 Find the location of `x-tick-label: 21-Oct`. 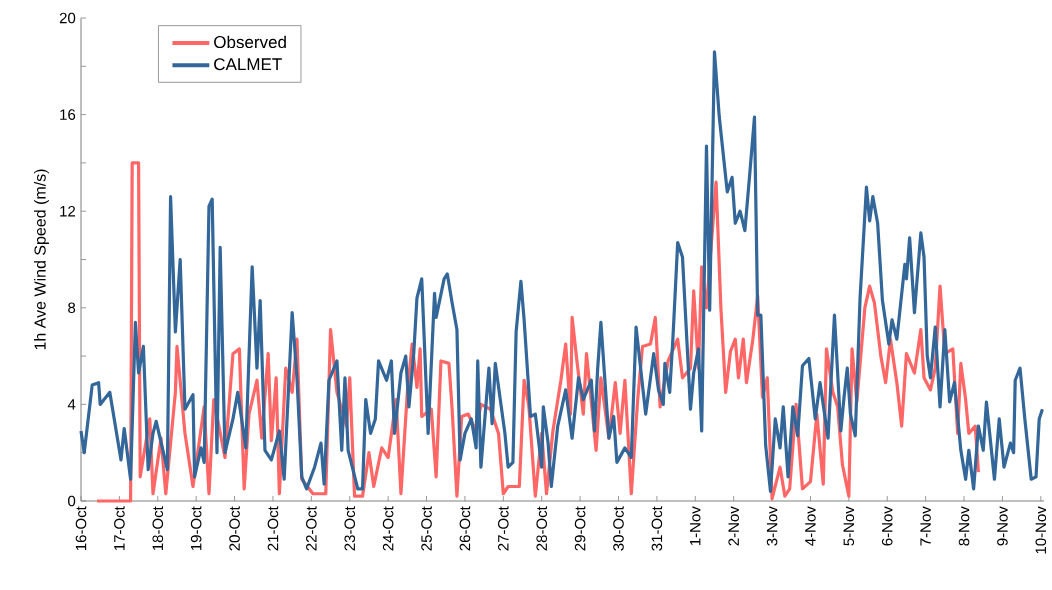

x-tick-label: 21-Oct is located at coordinates (273, 528).